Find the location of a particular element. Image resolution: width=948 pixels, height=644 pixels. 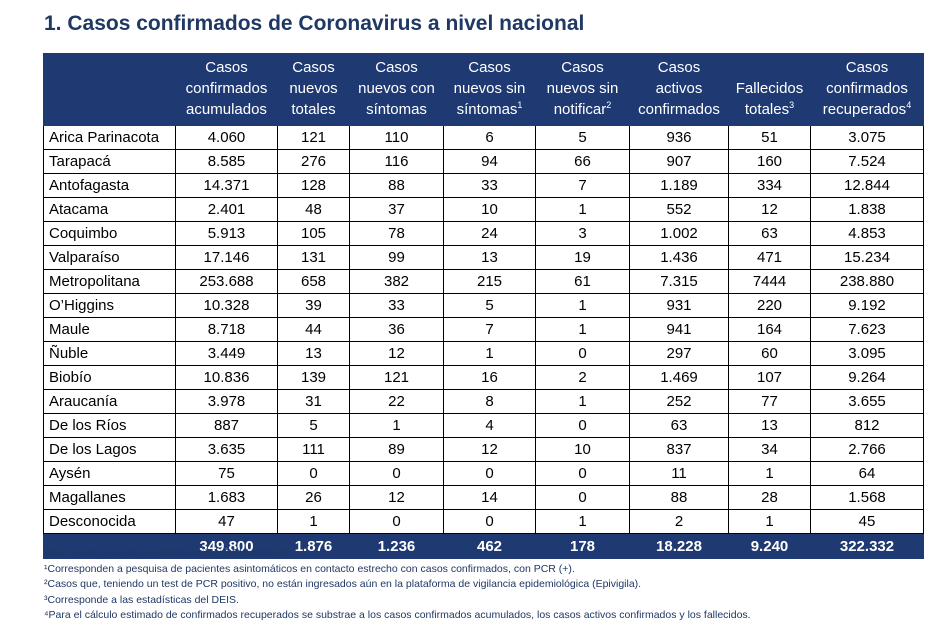

region-name: O’Higgins is located at coordinates (109, 305).